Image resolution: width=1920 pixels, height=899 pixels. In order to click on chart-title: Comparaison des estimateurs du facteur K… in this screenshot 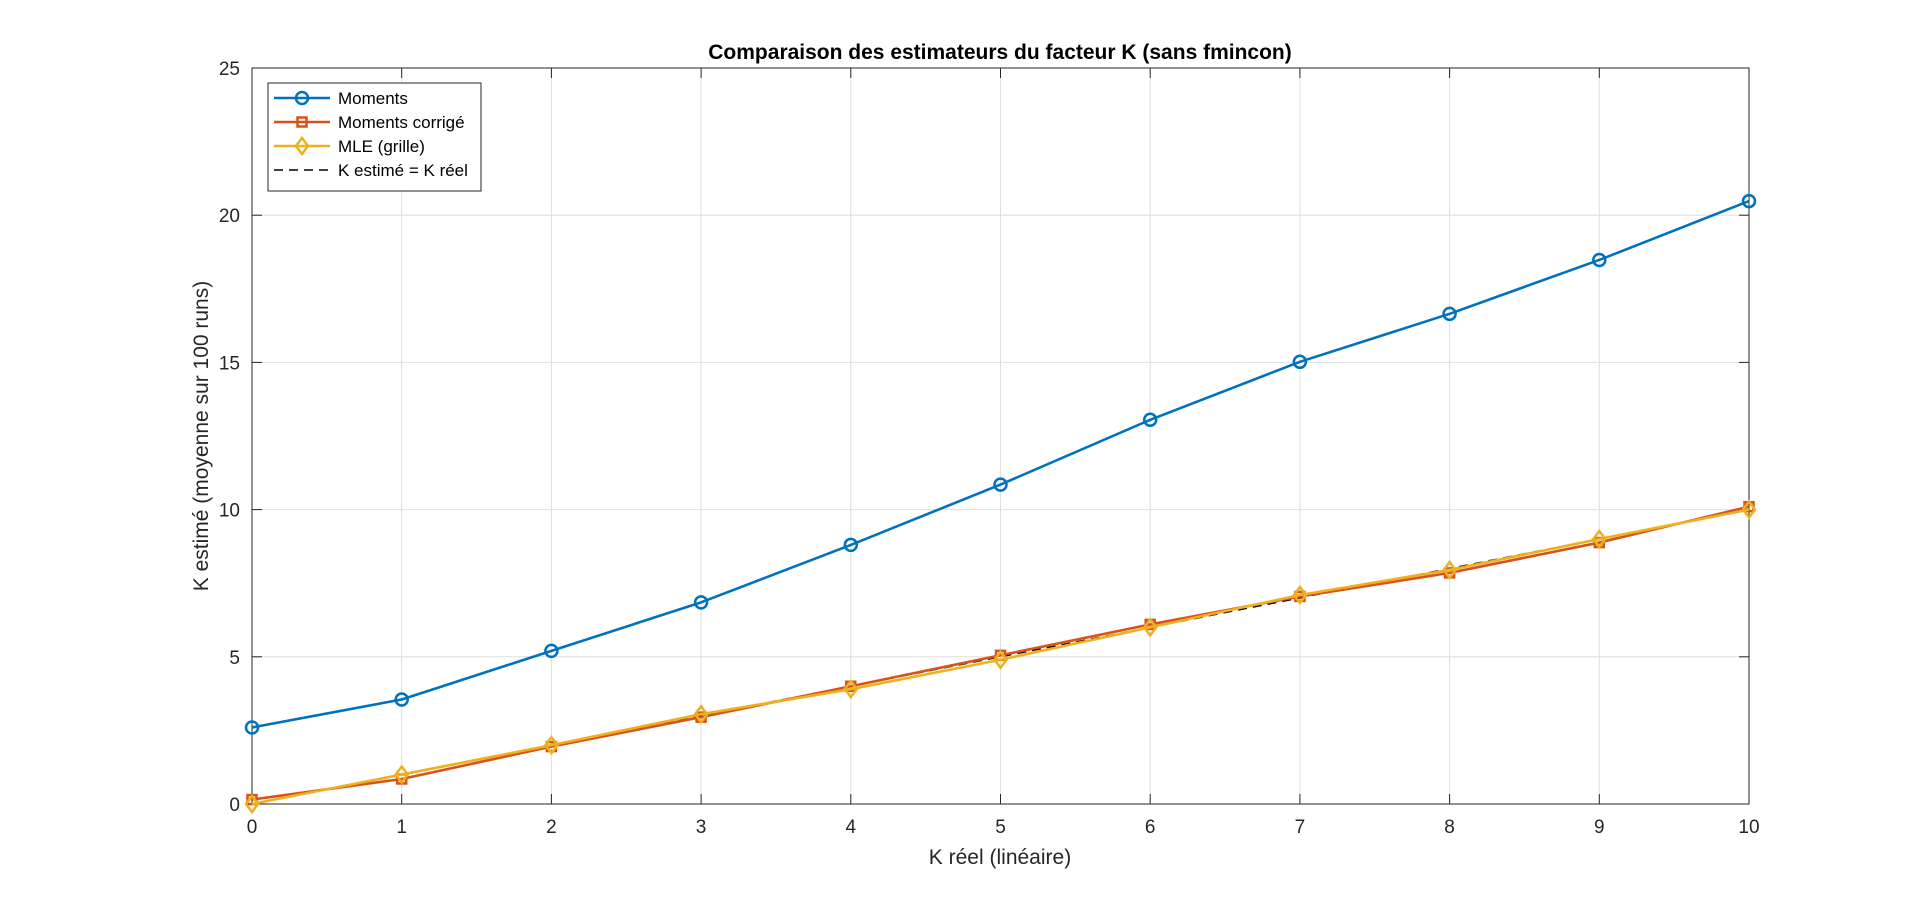, I will do `click(999, 52)`.